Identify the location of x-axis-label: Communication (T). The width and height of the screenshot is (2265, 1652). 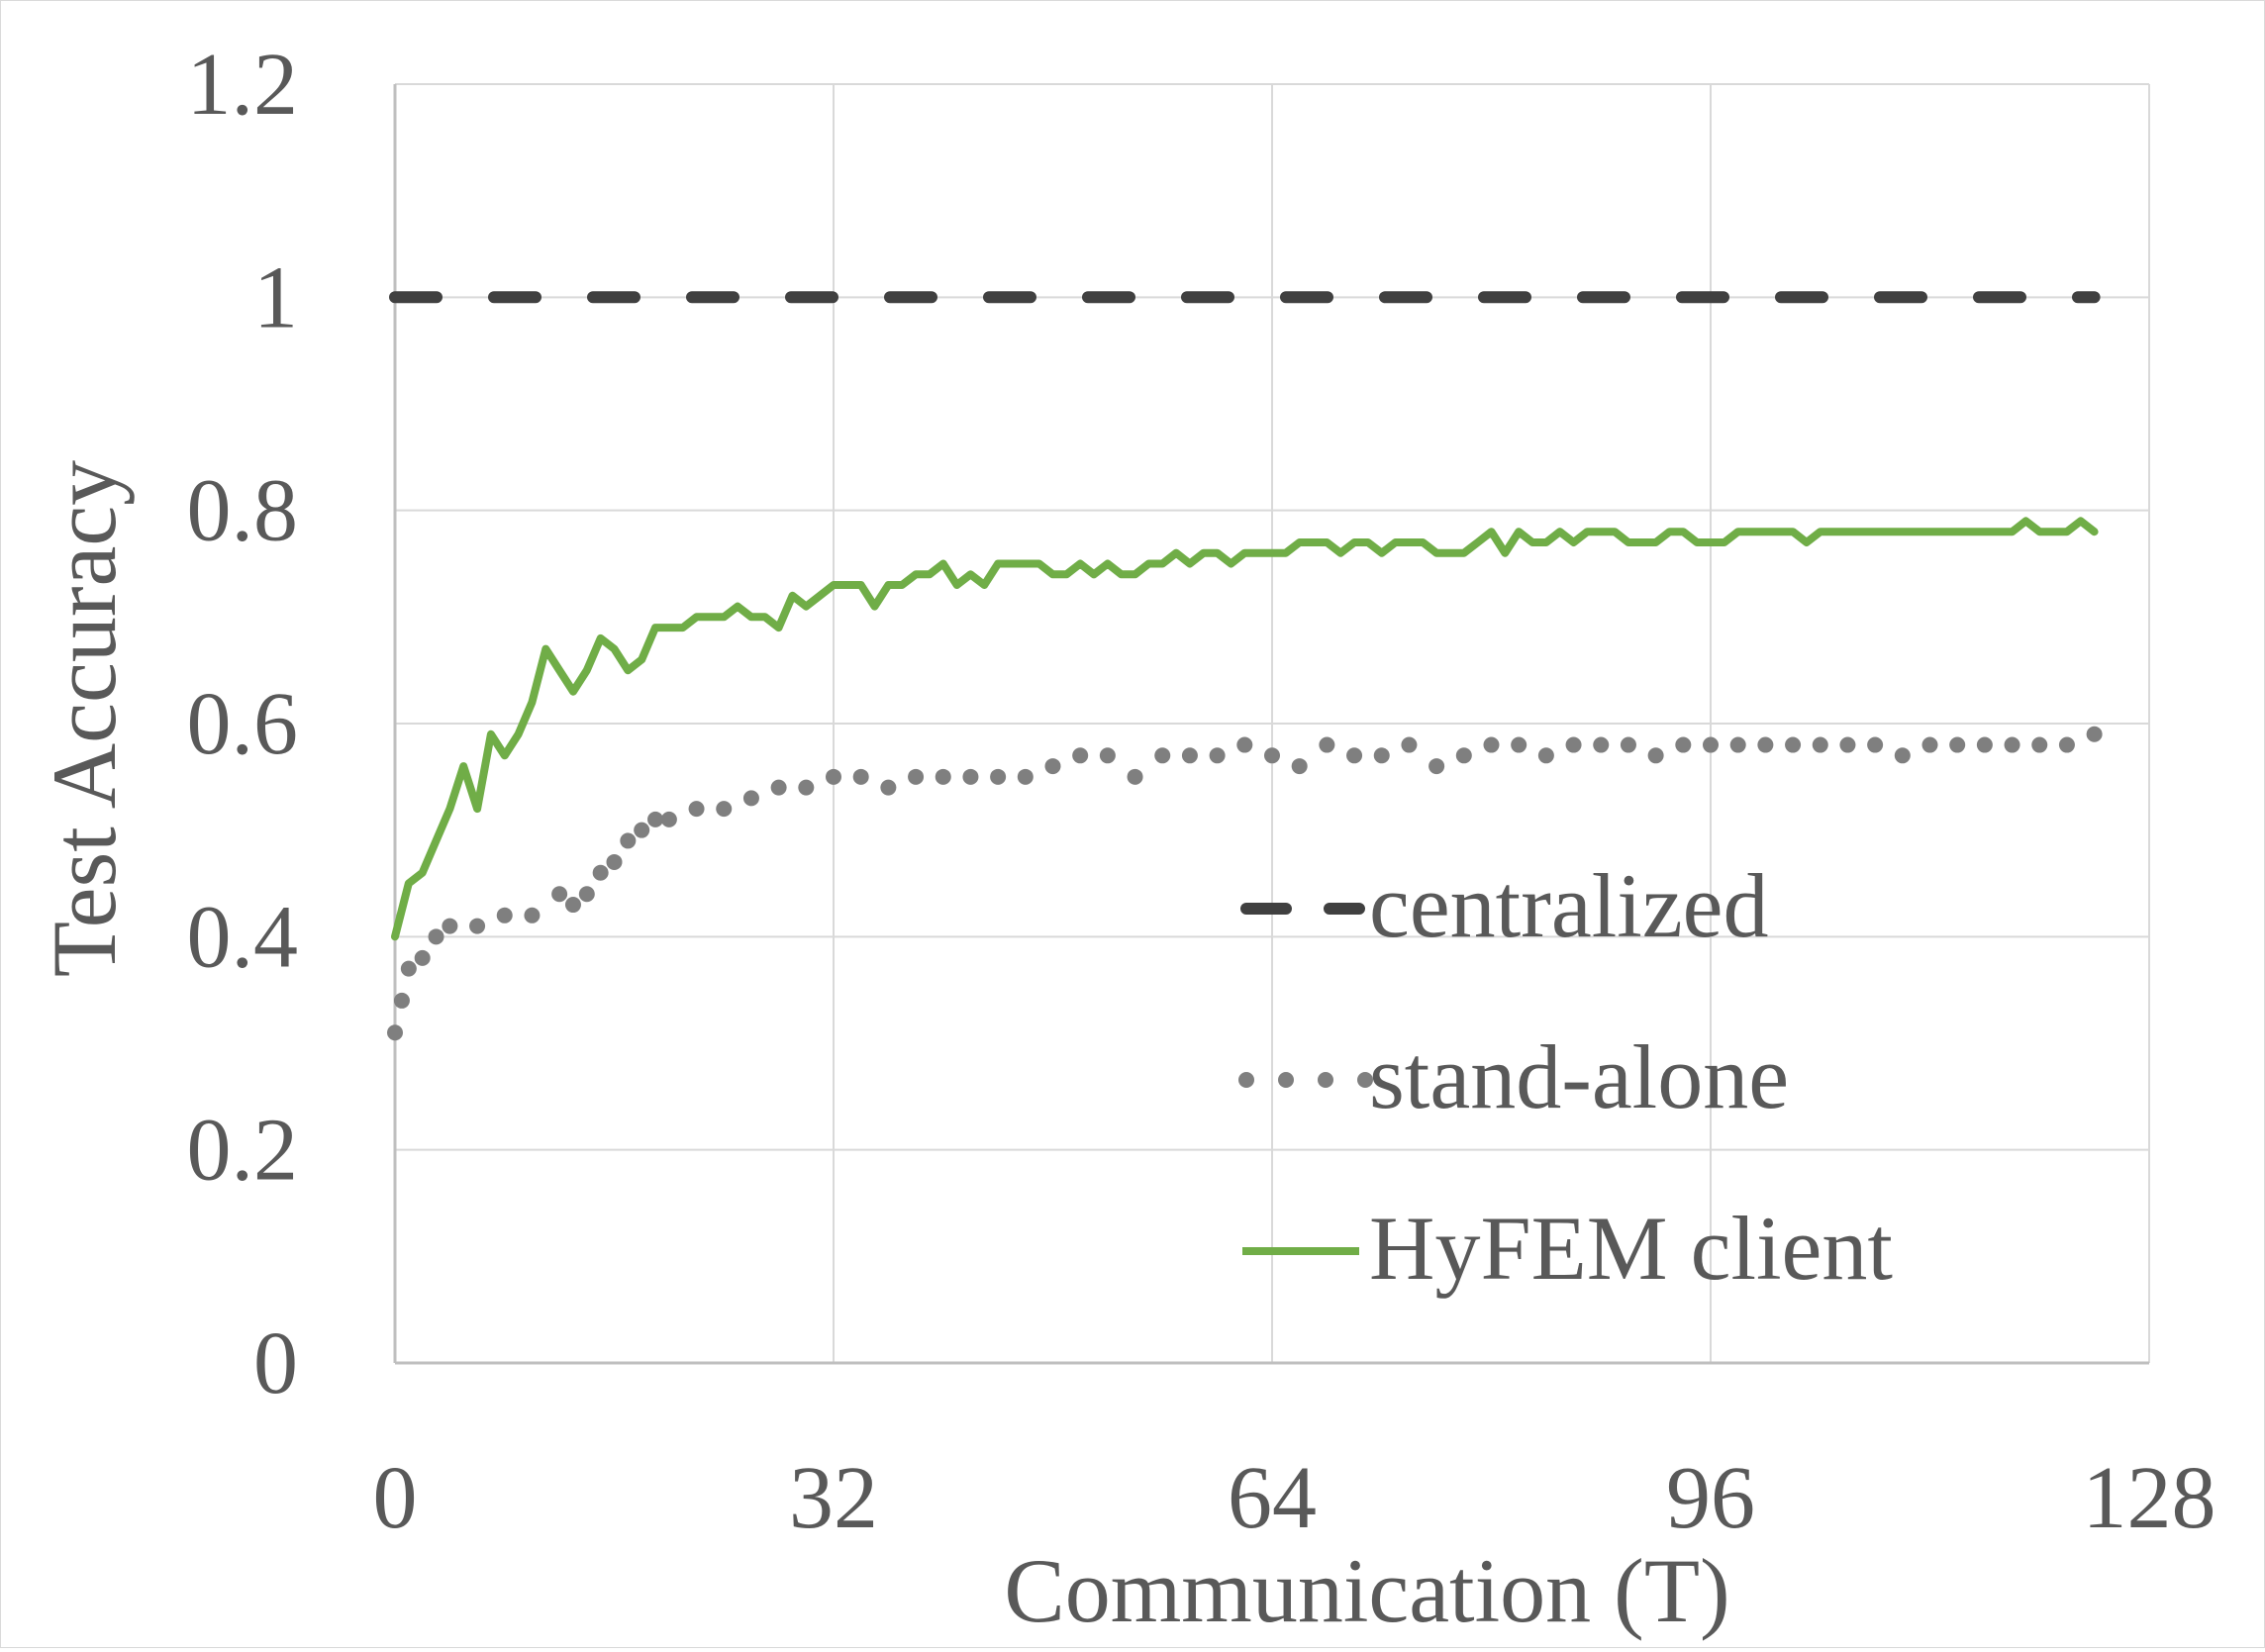
(1367, 1590).